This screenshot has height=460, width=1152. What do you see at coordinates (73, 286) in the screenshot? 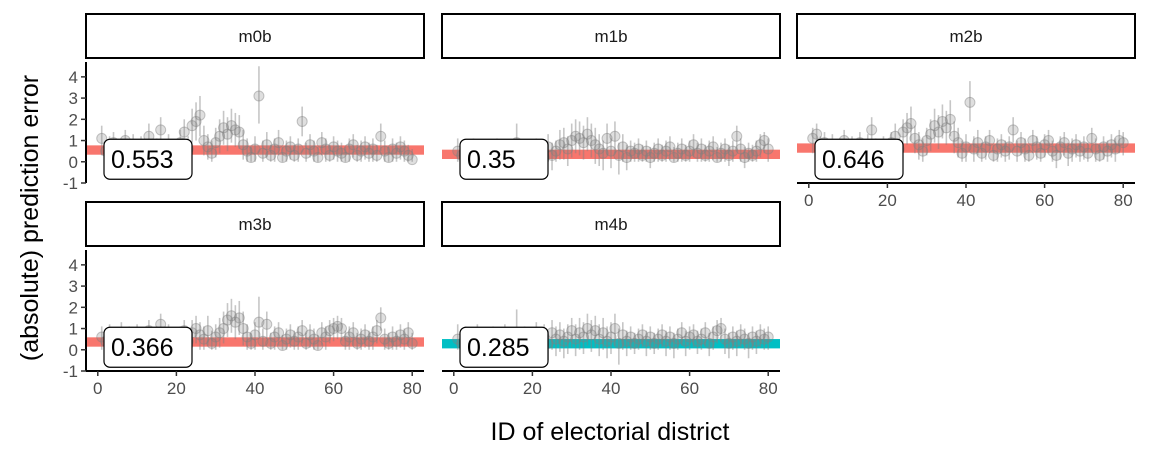
I see `y-tick-label: 3` at bounding box center [73, 286].